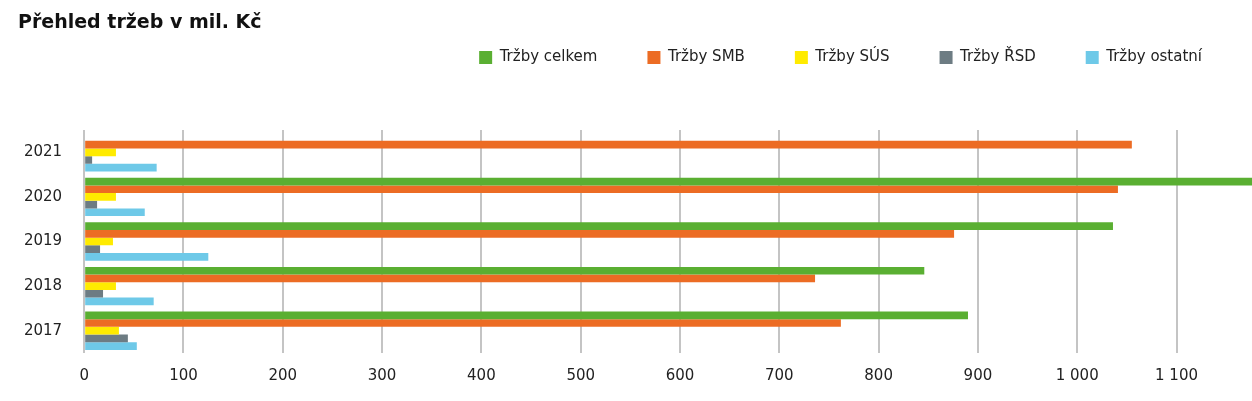  I want to click on x-tick-label: 100, so click(183, 374).